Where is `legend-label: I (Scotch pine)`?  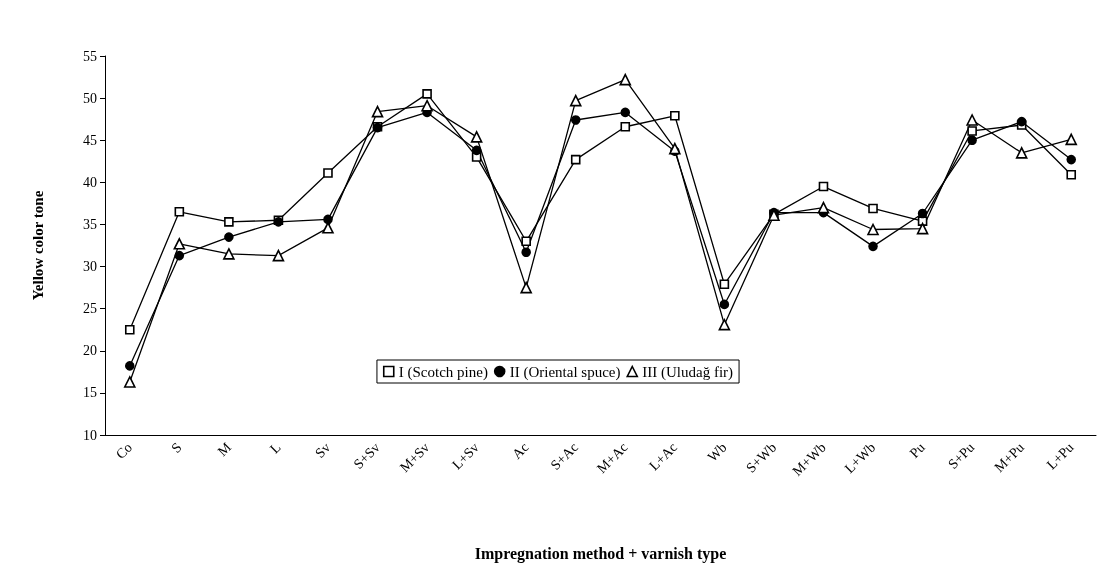 legend-label: I (Scotch pine) is located at coordinates (443, 372).